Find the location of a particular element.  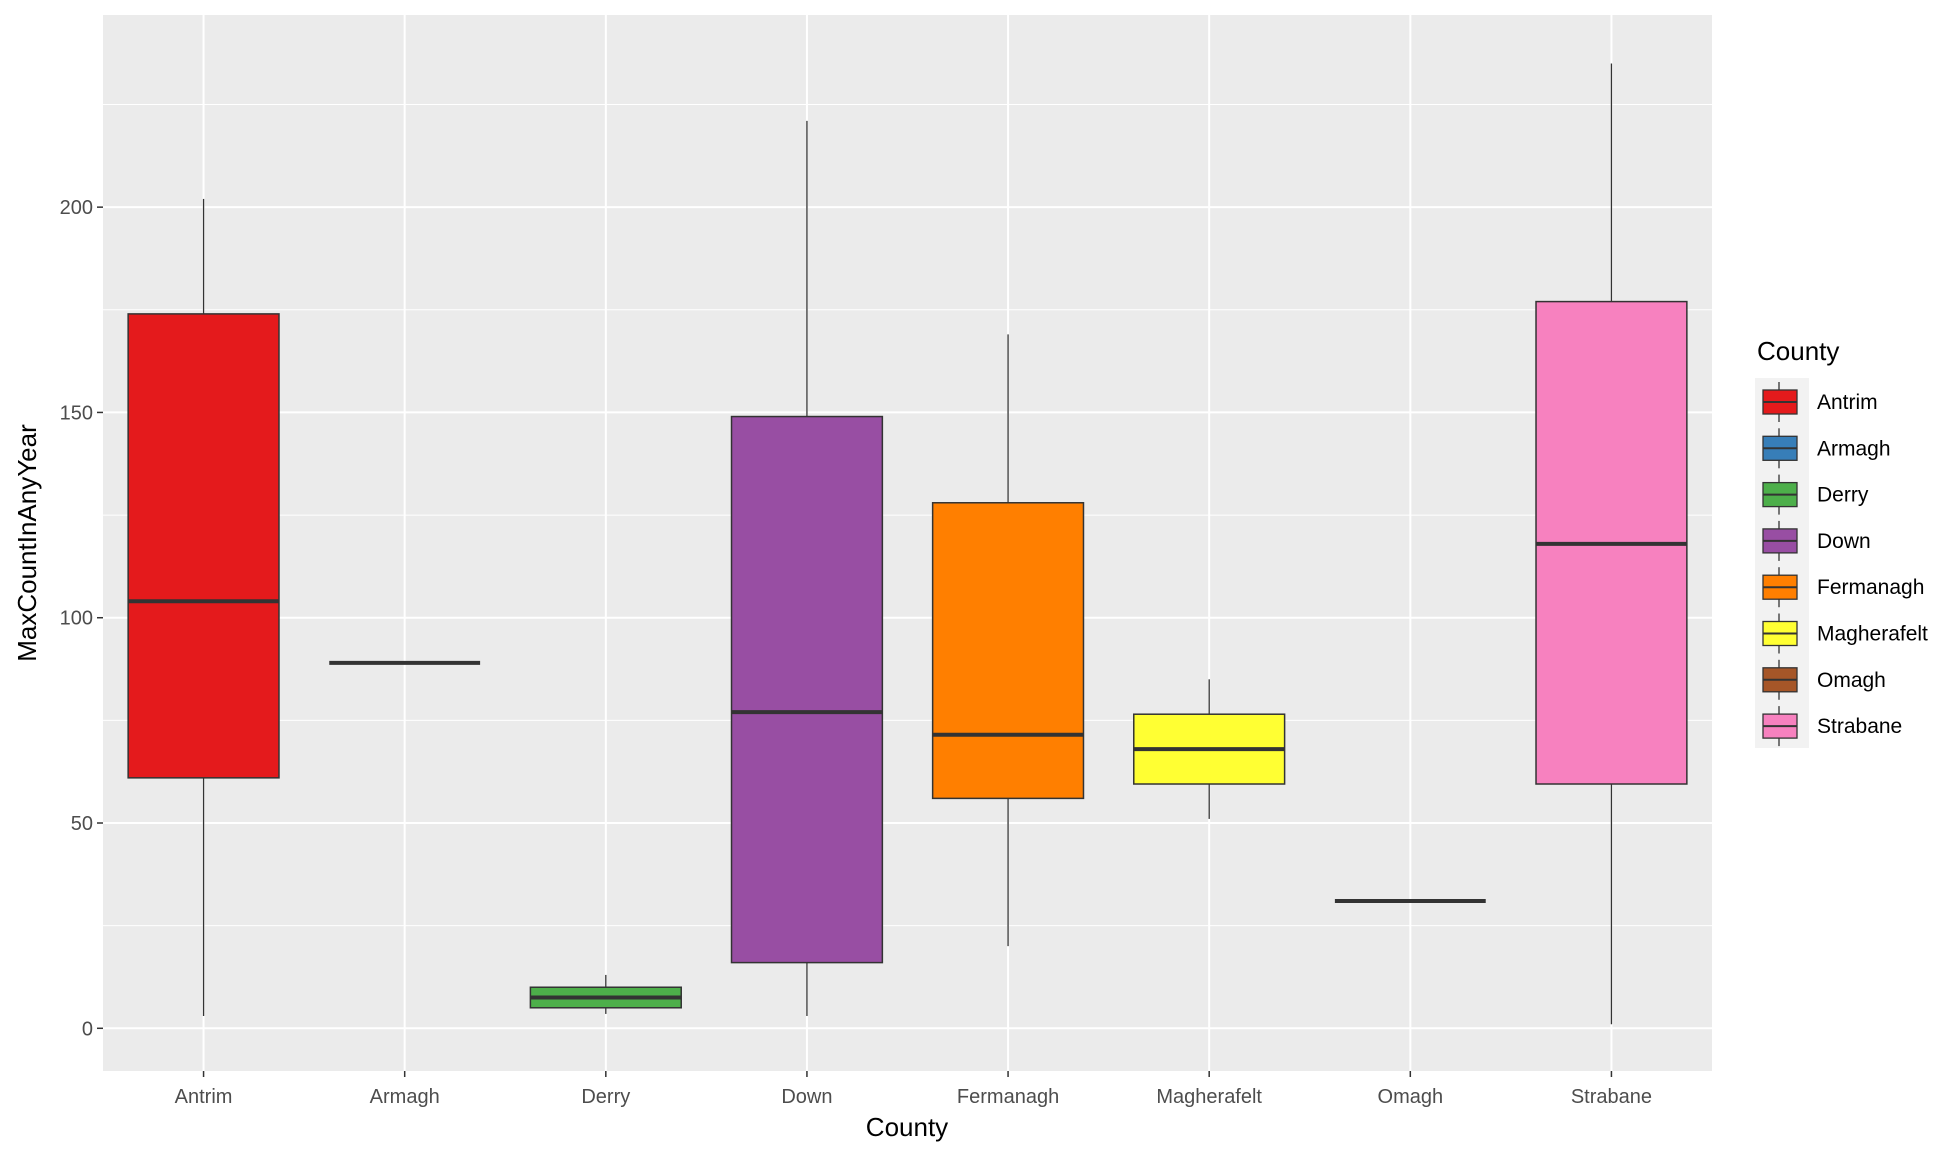

y-tick-label: 50 is located at coordinates (82, 824).